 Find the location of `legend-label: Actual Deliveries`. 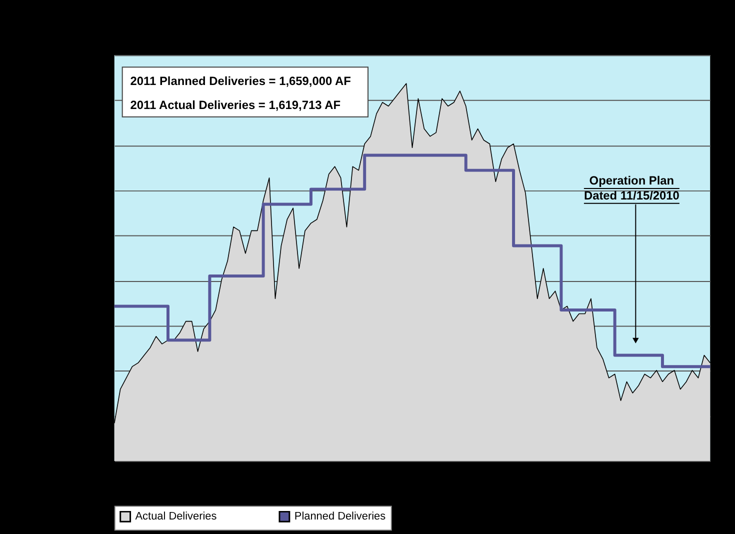

legend-label: Actual Deliveries is located at coordinates (176, 516).